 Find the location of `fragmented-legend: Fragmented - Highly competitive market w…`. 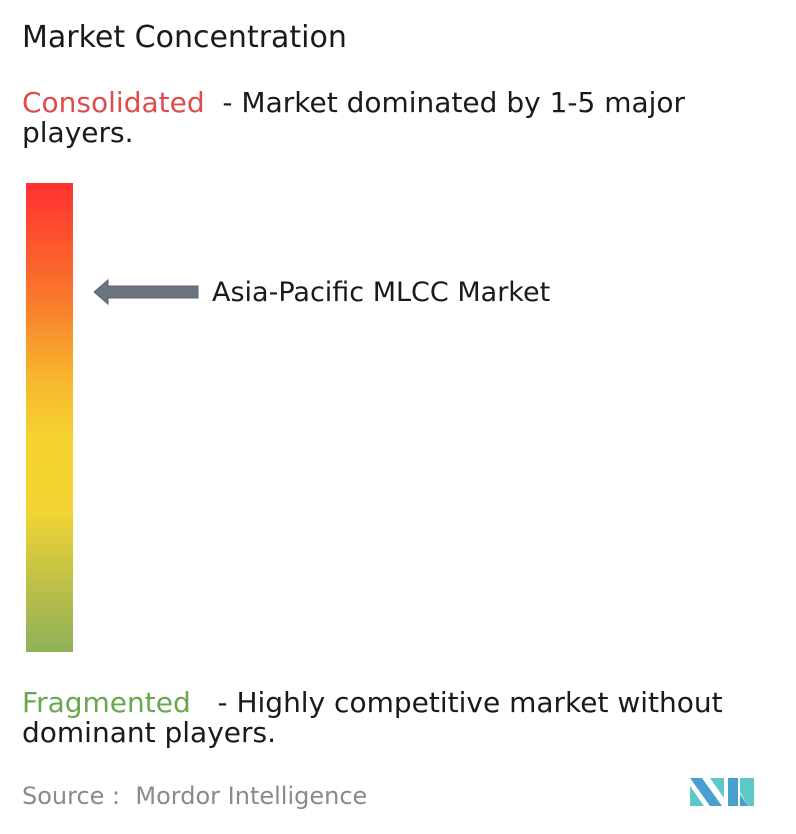

fragmented-legend: Fragmented - Highly competitive market w… is located at coordinates (407, 718).